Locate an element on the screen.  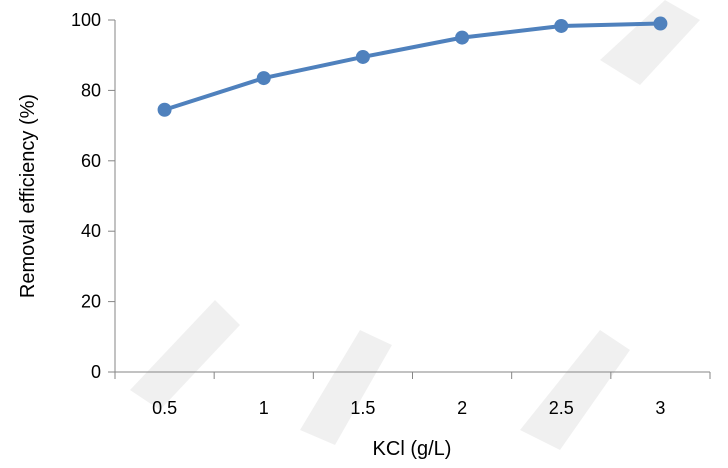
y-axis-tick-labels: 0 20 40 60 80 100 is located at coordinates (86, 196).